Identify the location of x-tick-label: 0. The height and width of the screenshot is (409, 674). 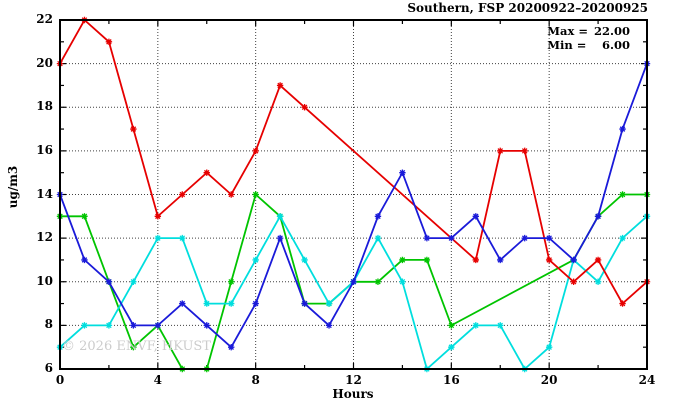
(60, 380).